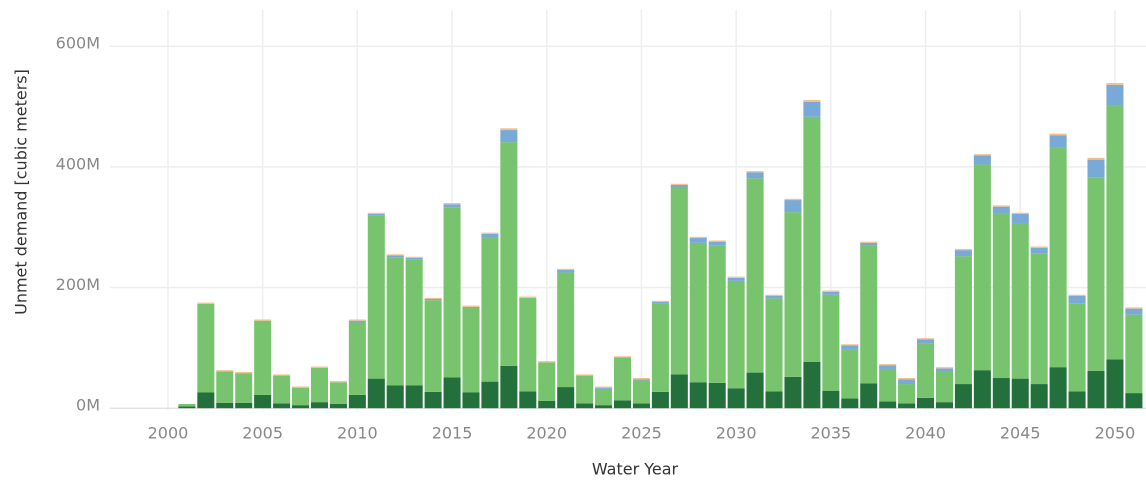 This screenshot has width=1146, height=481. I want to click on x-tick-label: 2050, so click(1115, 433).